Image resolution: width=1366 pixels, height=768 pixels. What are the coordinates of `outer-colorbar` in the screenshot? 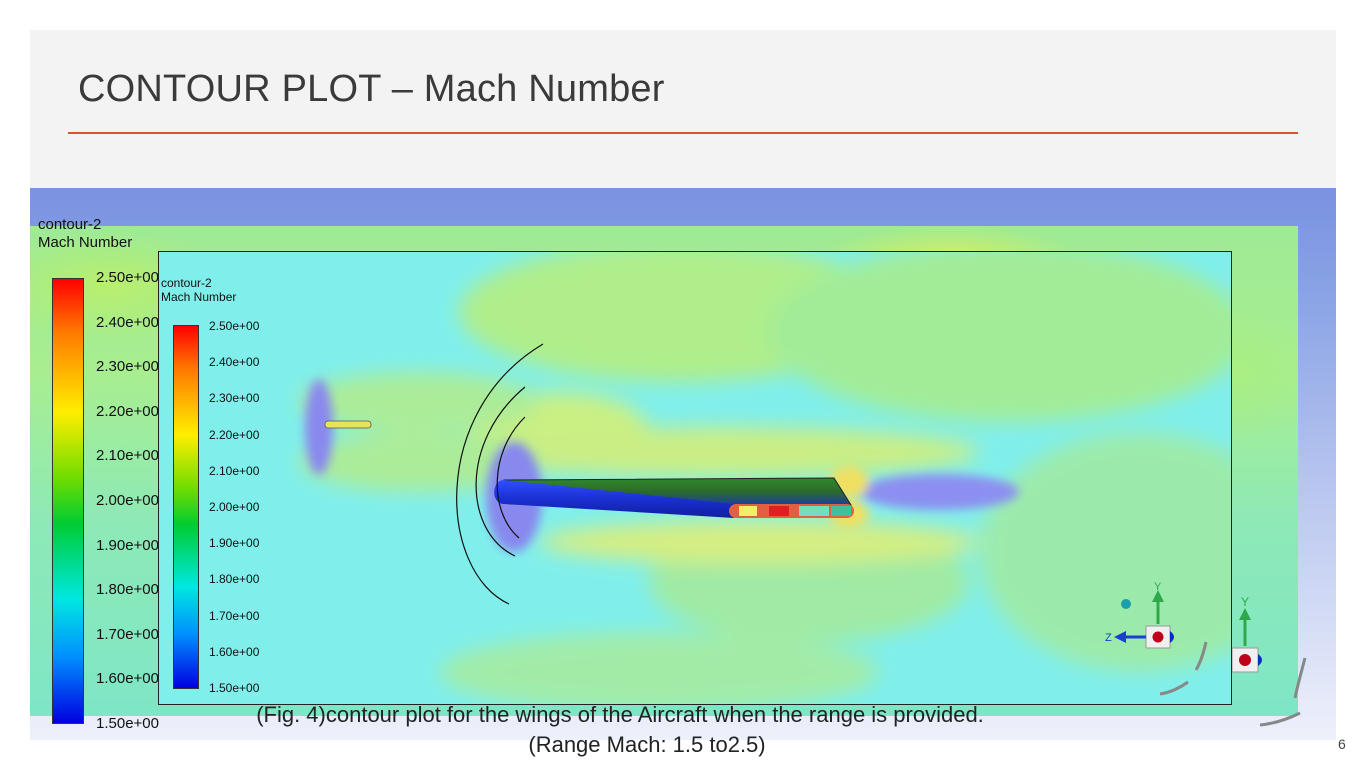 It's located at (68, 501).